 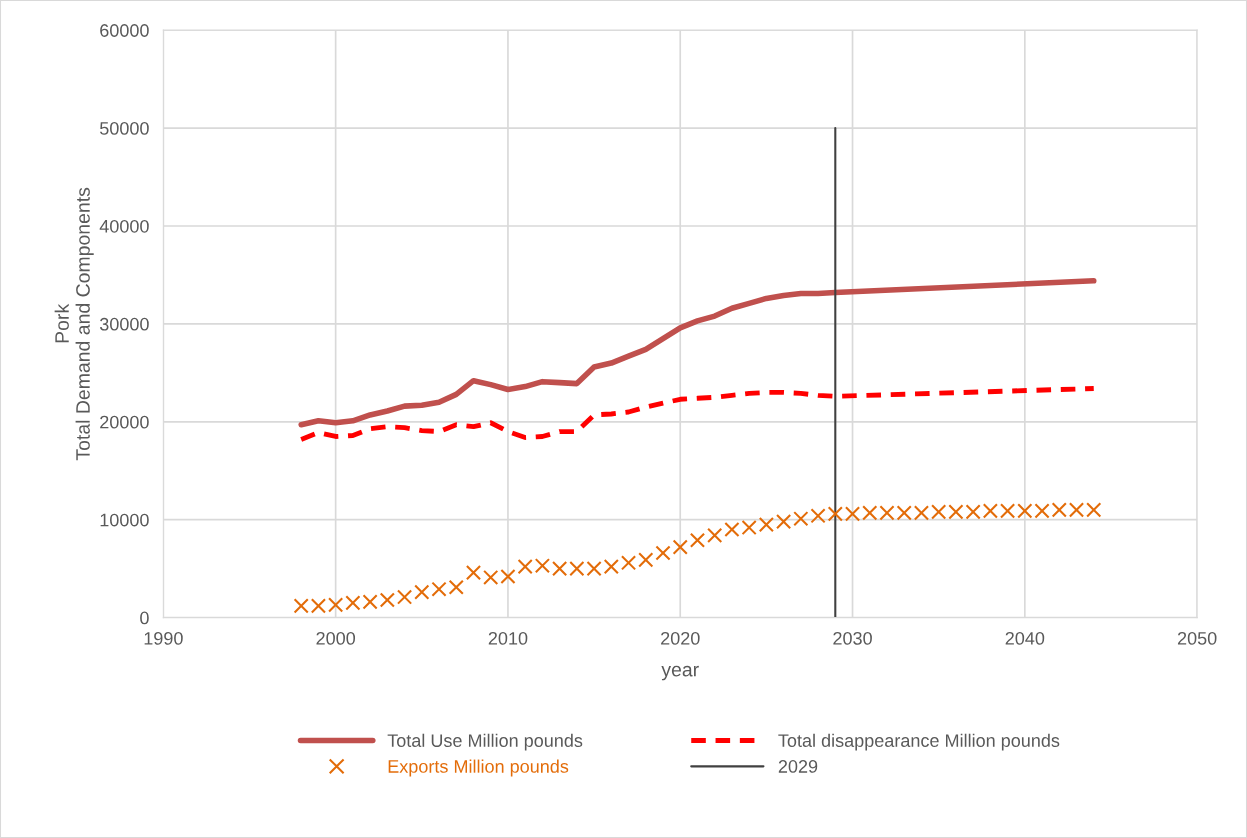 I want to click on y-tick-label: 60000, so click(x=124, y=30).